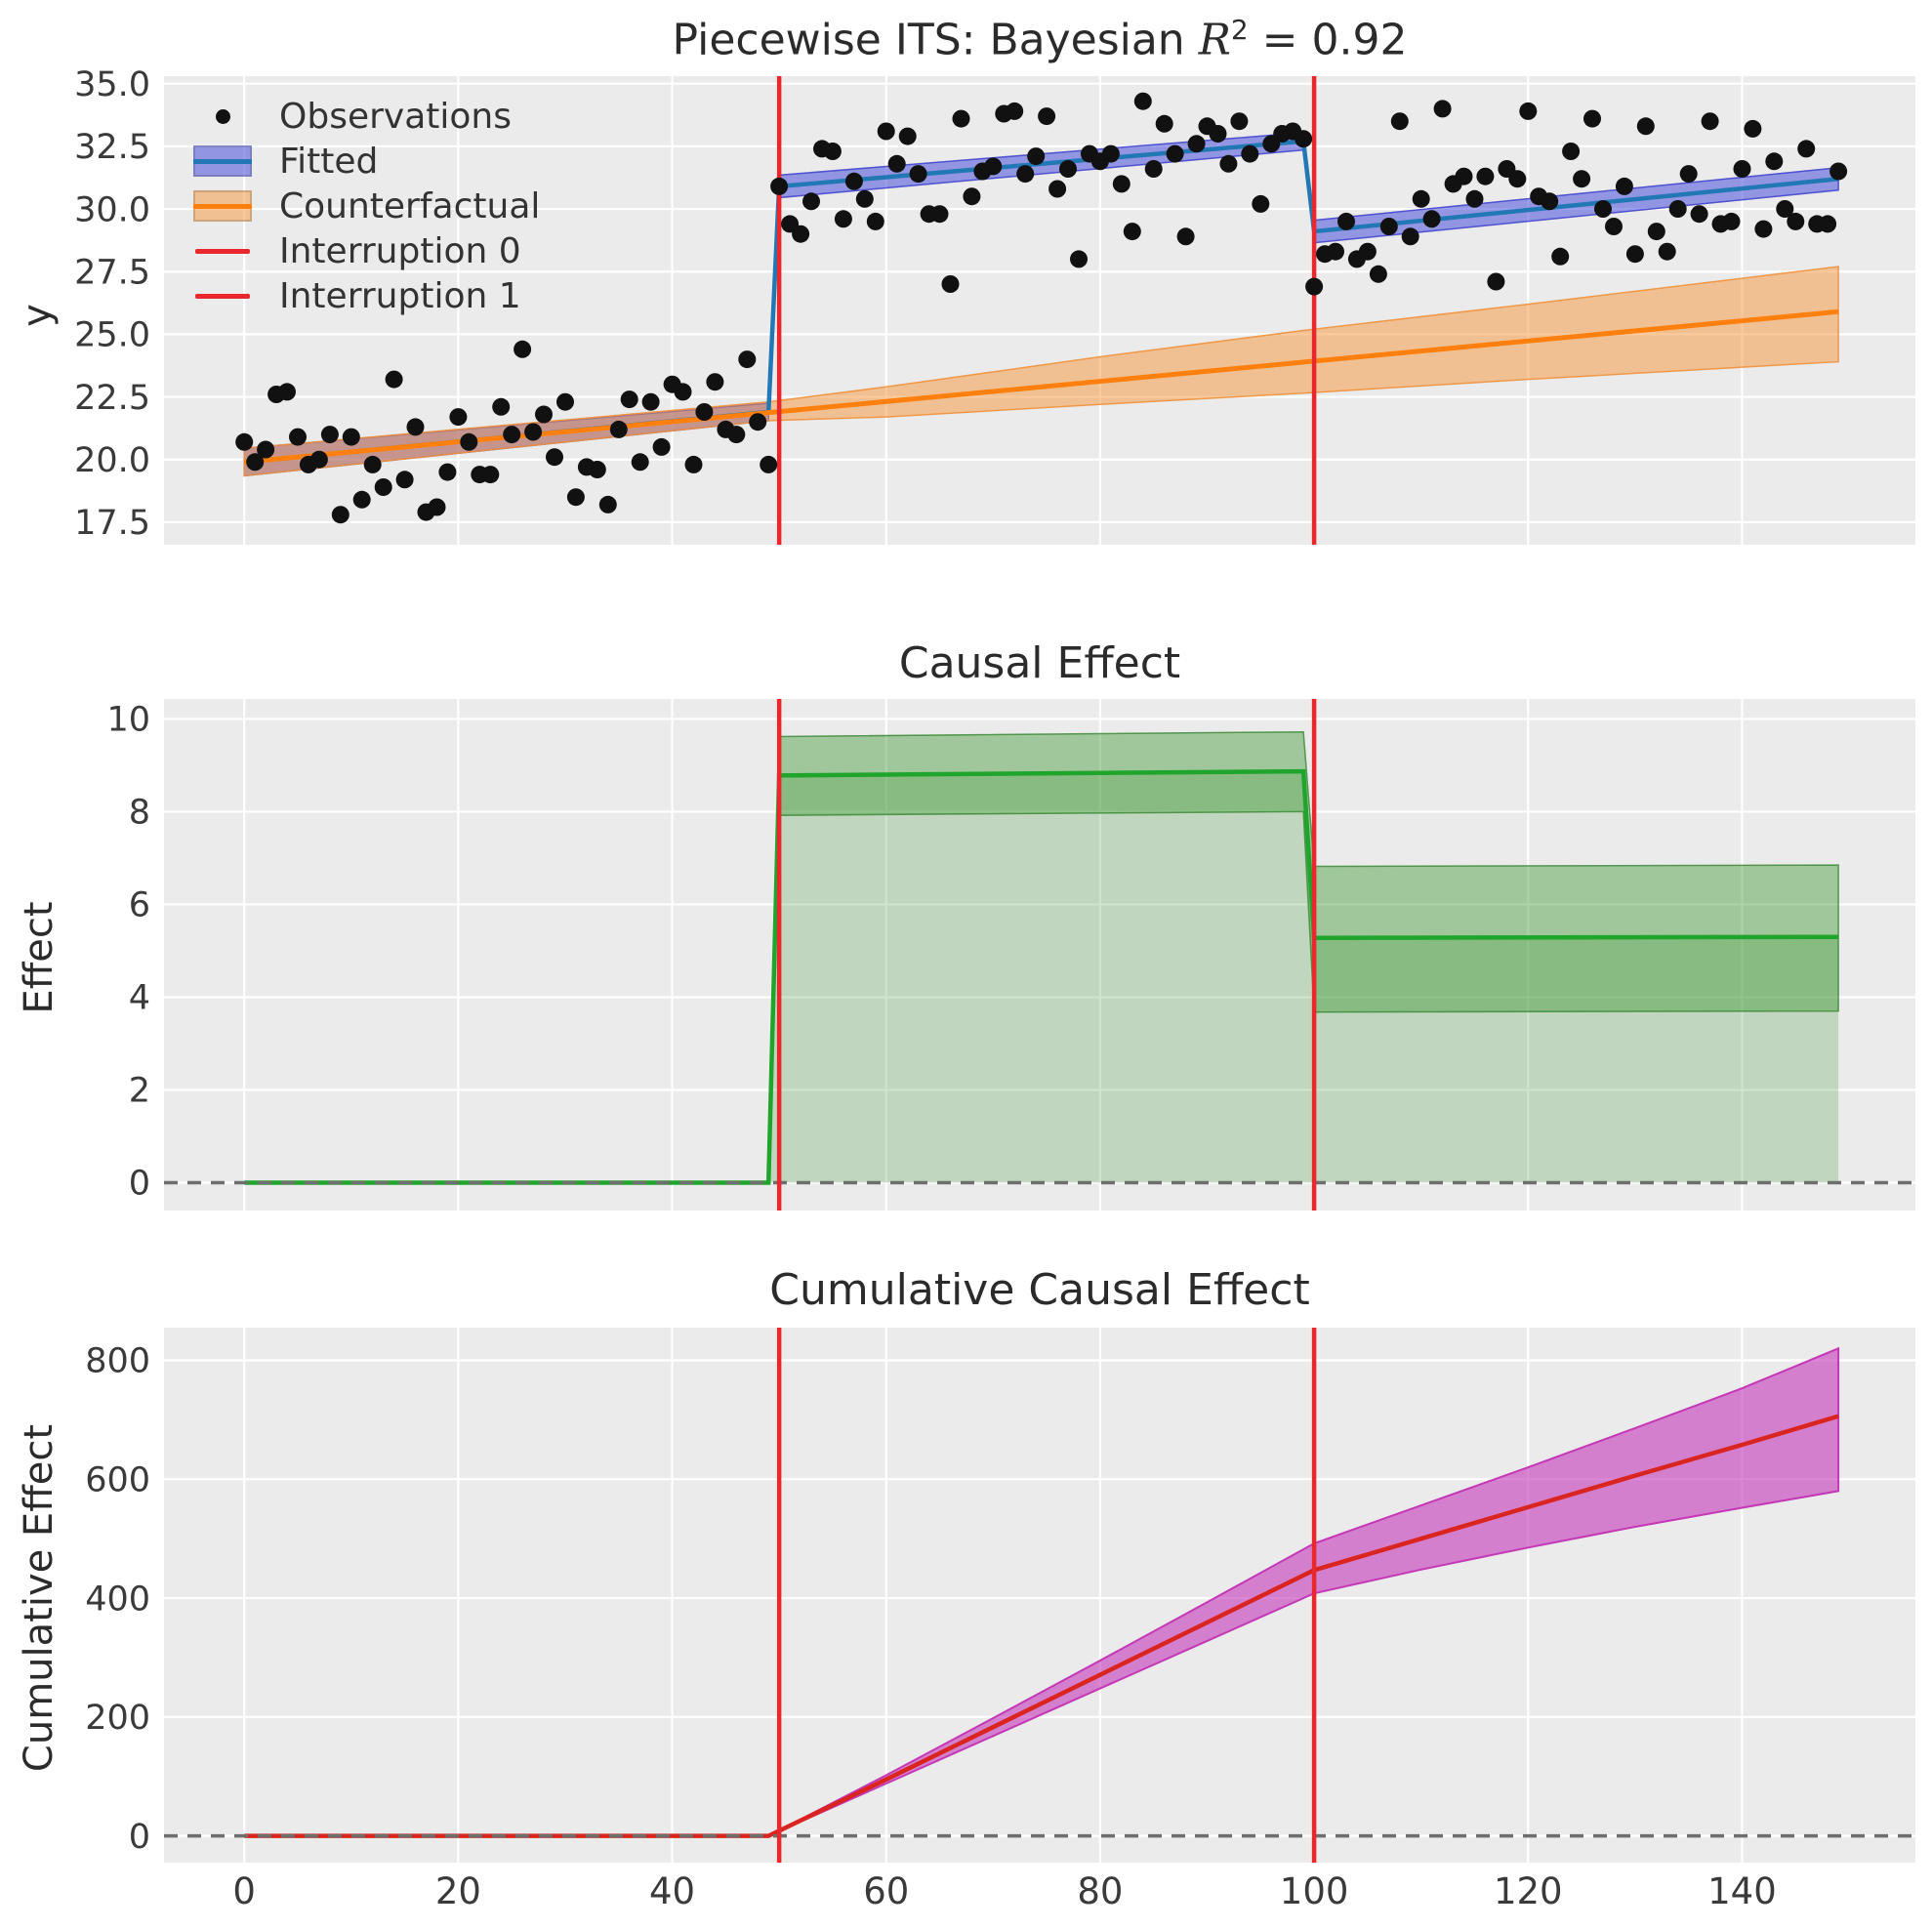 This screenshot has width=1932, height=1929. I want to click on title-exponent: 2, so click(1239, 30).